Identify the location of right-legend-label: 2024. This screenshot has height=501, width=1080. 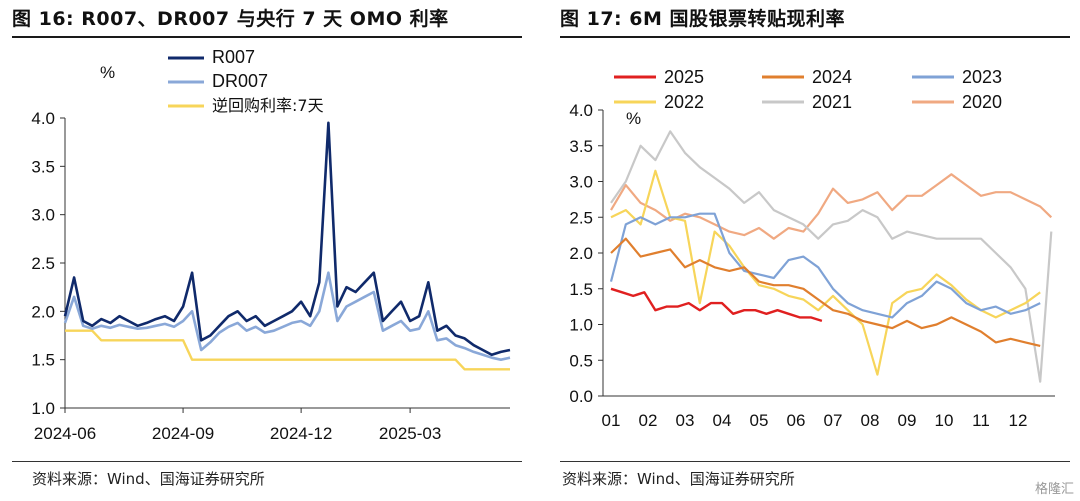
(832, 77).